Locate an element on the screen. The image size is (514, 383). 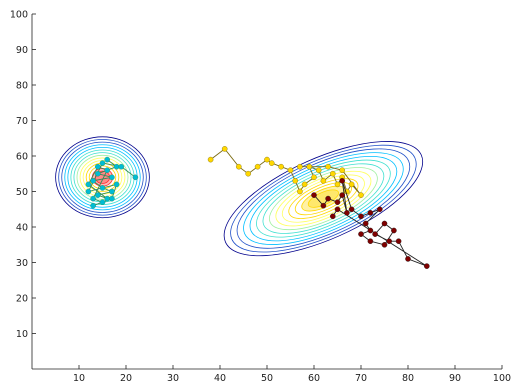
y-tick-label: 90 is located at coordinates (22, 50).